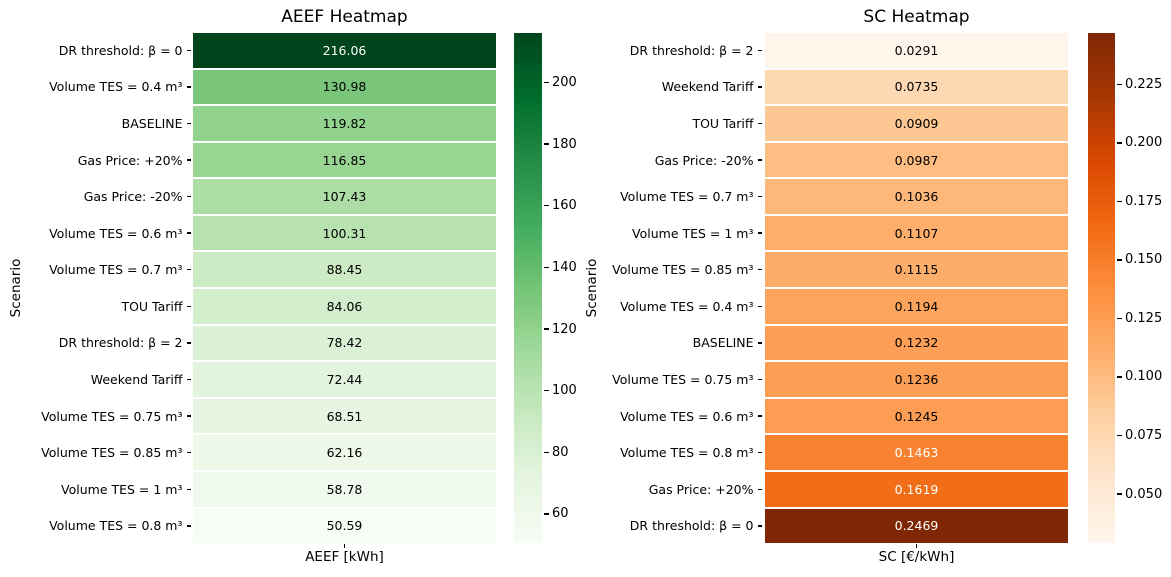  Describe the element at coordinates (152, 306) in the screenshot. I see `y-tick-label: TOU Tariff` at that location.